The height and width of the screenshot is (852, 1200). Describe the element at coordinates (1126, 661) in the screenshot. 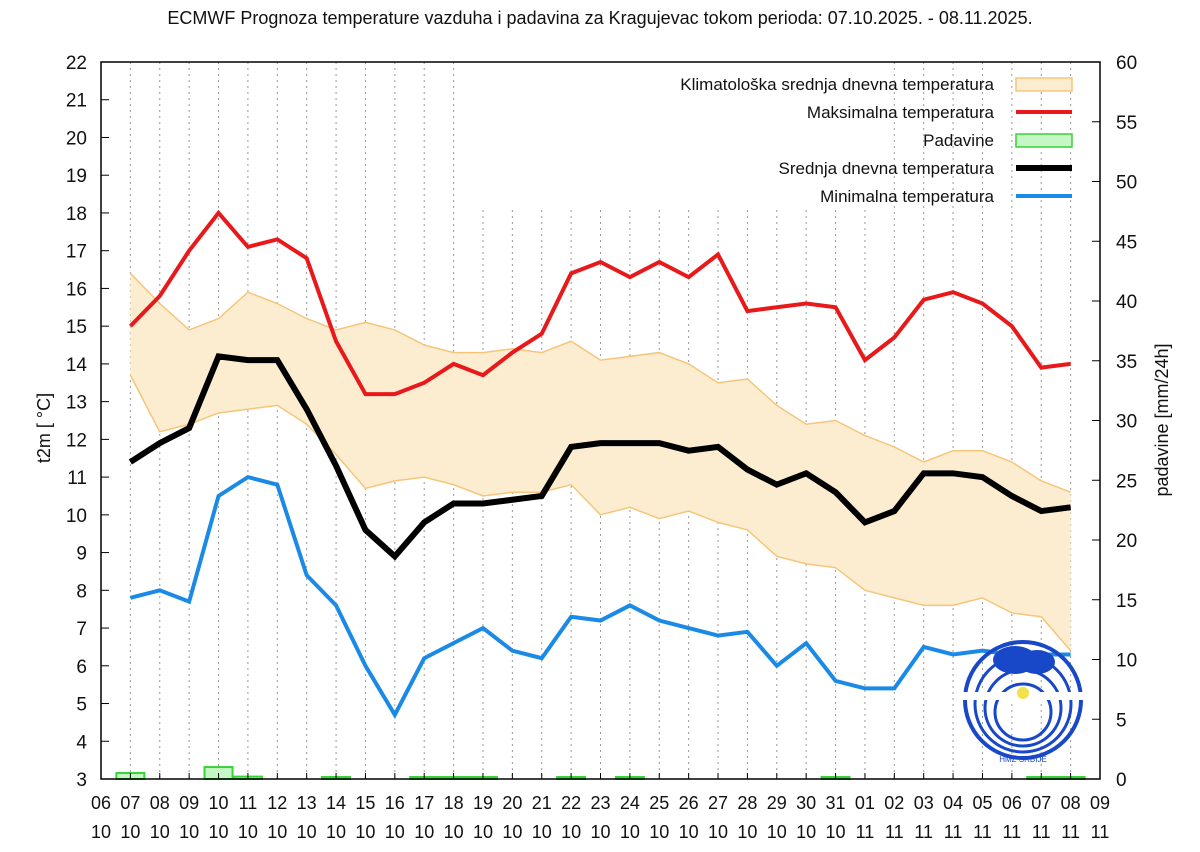

I see `y2-tick-label: 10` at that location.